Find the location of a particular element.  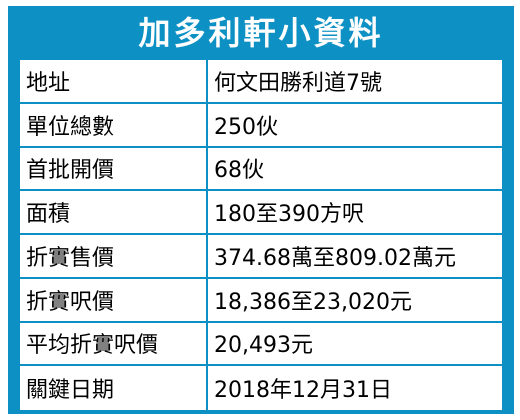

row-label-area: 面積 is located at coordinates (114, 213).